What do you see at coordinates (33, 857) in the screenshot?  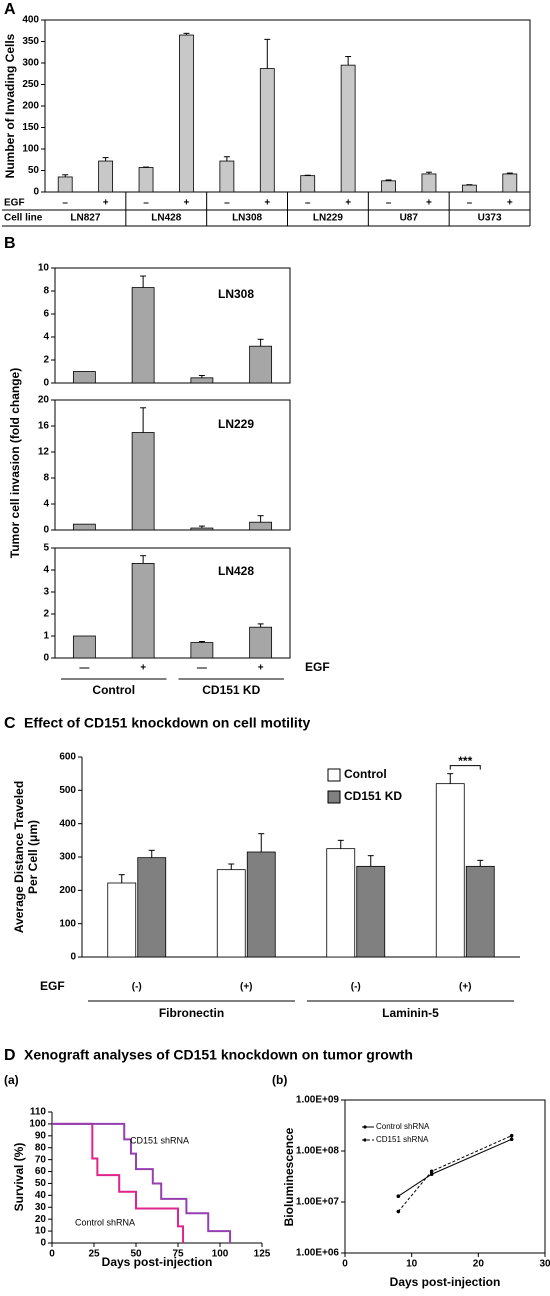 I see `y-axis-label: Per Cell (μm)` at bounding box center [33, 857].